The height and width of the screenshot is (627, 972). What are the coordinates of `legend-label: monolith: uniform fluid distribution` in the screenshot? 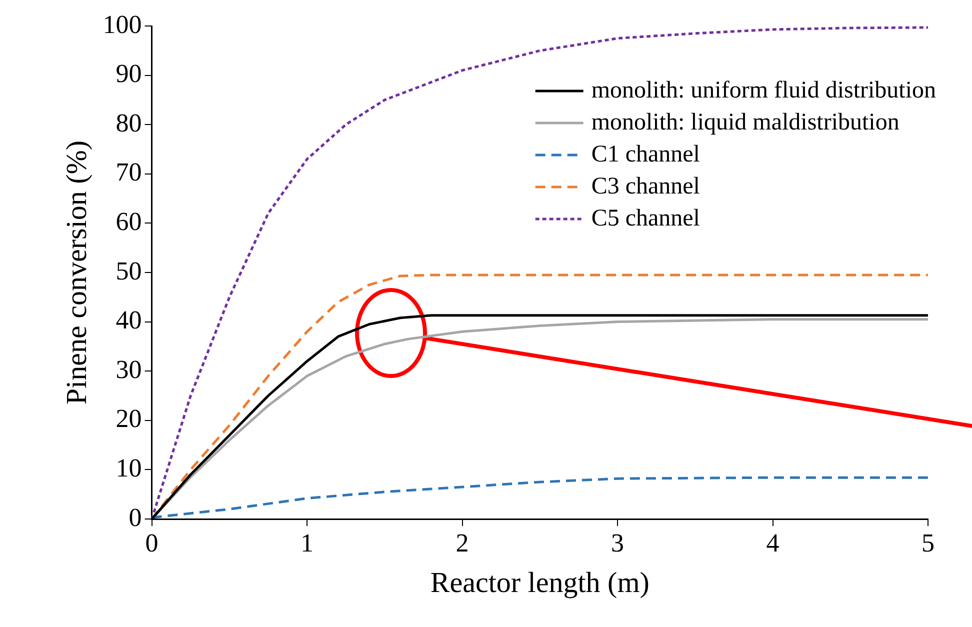 It's located at (763, 90).